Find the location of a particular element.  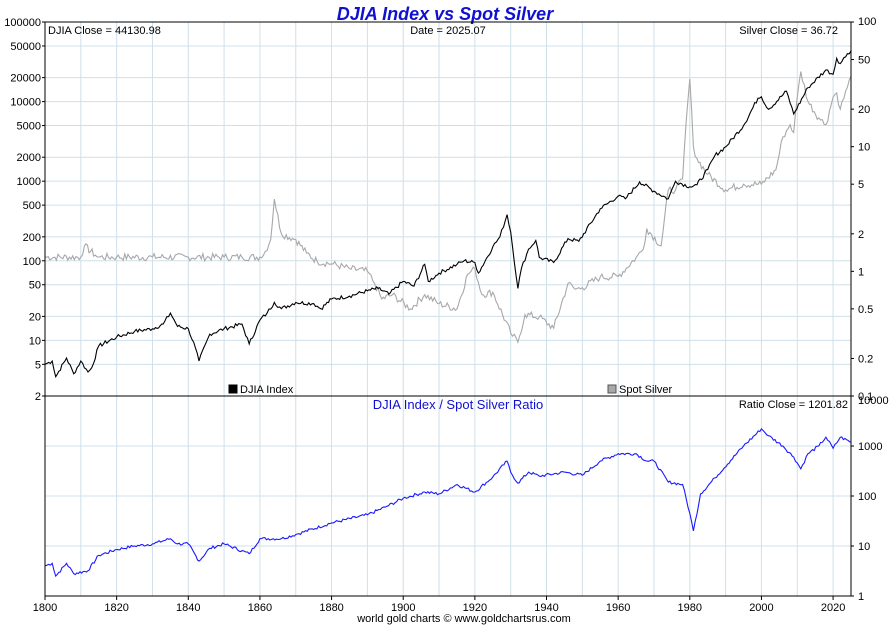

ratio-title: DJIA Index / Spot Silver Ratio is located at coordinates (458, 404).